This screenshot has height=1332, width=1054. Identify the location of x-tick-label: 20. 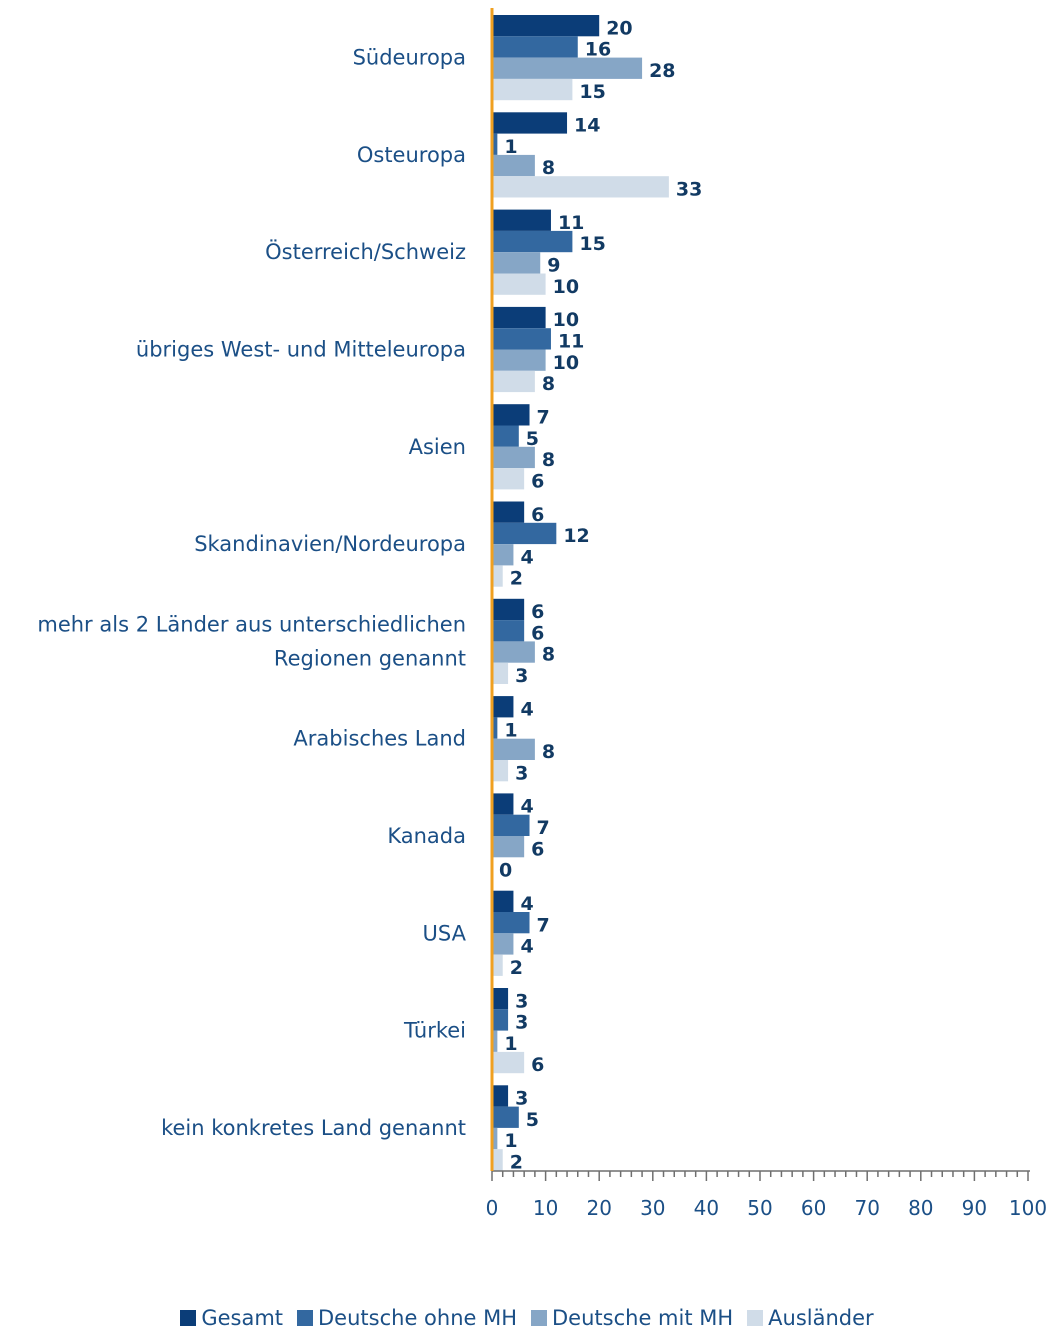
(598, 1208).